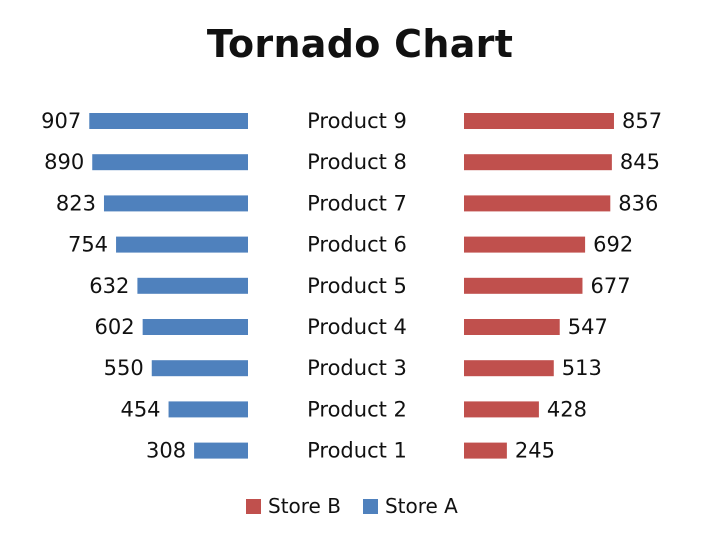 The height and width of the screenshot is (546, 712). I want to click on legend-item-store-b: Store B, so click(293, 506).